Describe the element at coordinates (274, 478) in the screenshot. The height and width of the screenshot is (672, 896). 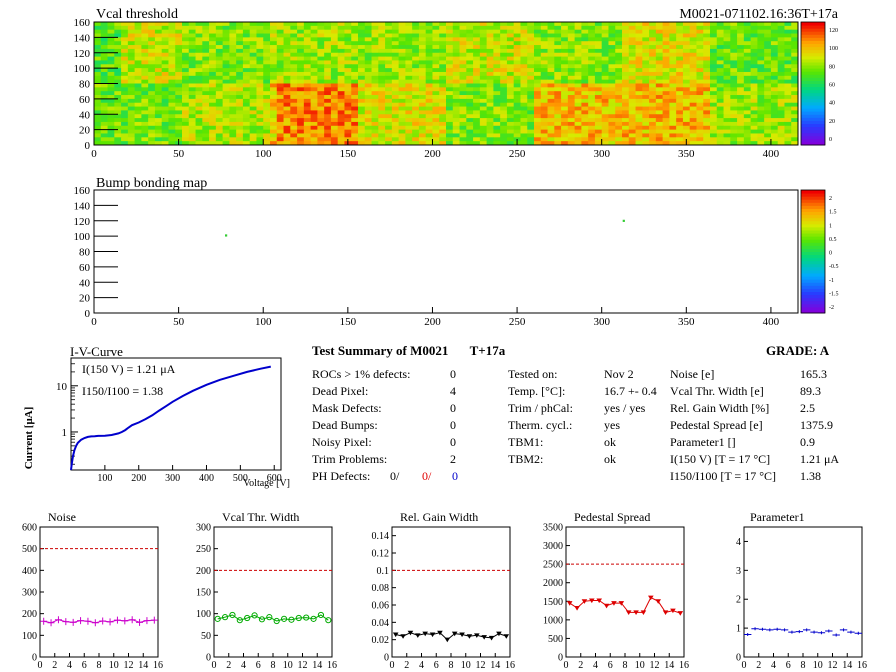
I see `iv-x-tick-label: 600` at that location.